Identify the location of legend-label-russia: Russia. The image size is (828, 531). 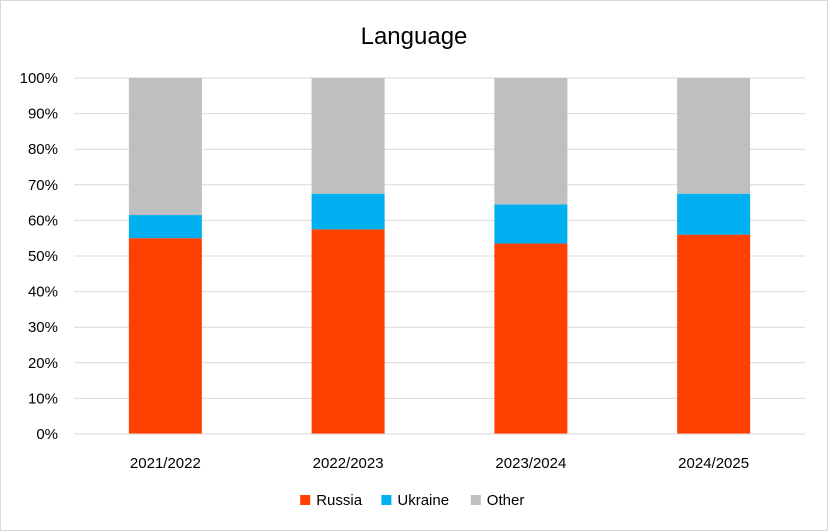
(339, 500).